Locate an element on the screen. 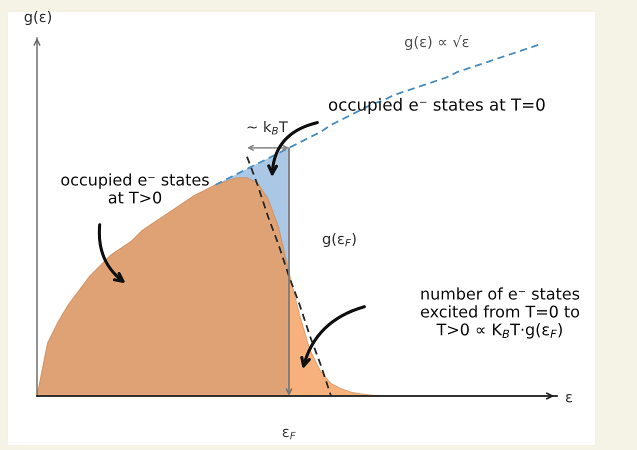 The width and height of the screenshot is (637, 450). y-axis-title: g(ε) is located at coordinates (38, 18).